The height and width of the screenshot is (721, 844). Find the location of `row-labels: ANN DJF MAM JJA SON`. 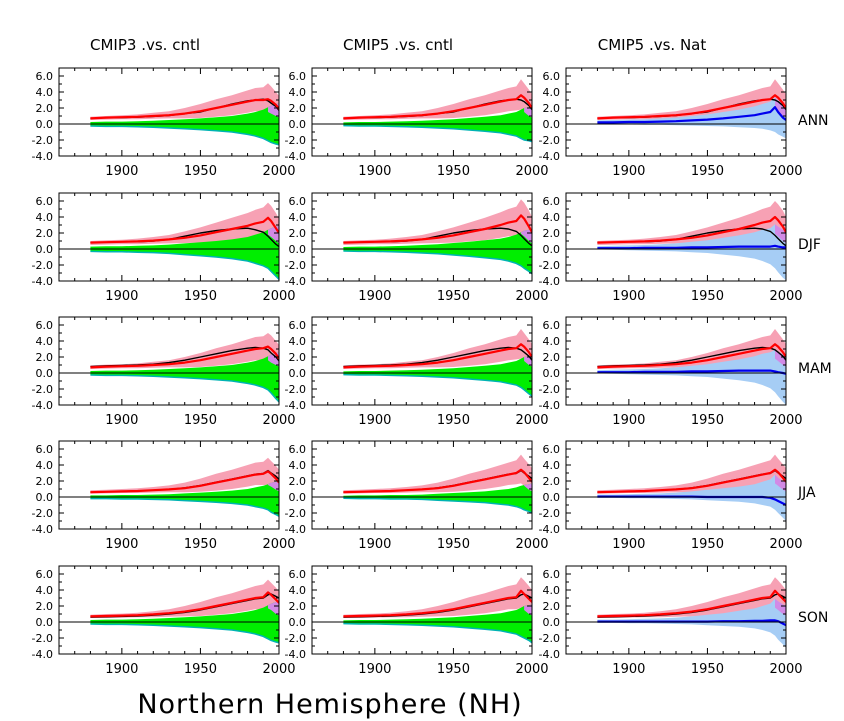

row-labels: ANN DJF MAM JJA SON is located at coordinates (814, 369).